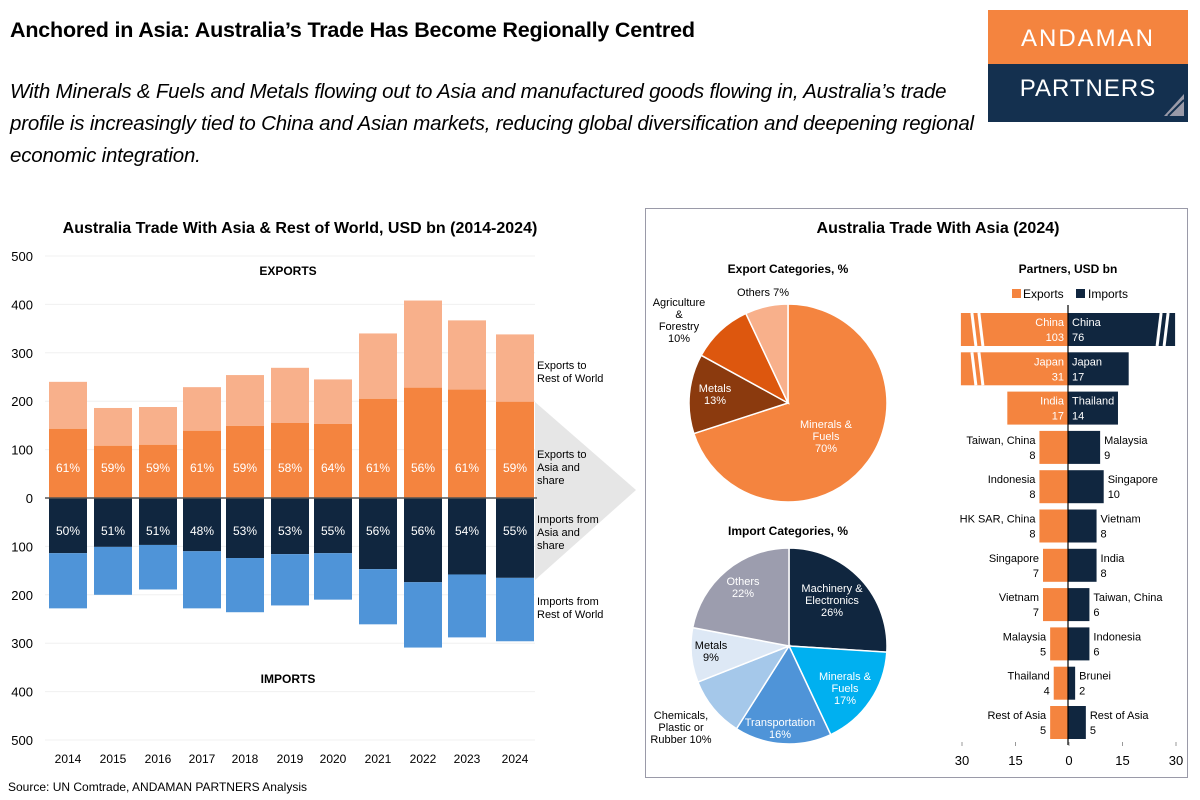 The image size is (1200, 800). Describe the element at coordinates (1029, 677) in the screenshot. I see `partner-export-name: Thailand` at that location.